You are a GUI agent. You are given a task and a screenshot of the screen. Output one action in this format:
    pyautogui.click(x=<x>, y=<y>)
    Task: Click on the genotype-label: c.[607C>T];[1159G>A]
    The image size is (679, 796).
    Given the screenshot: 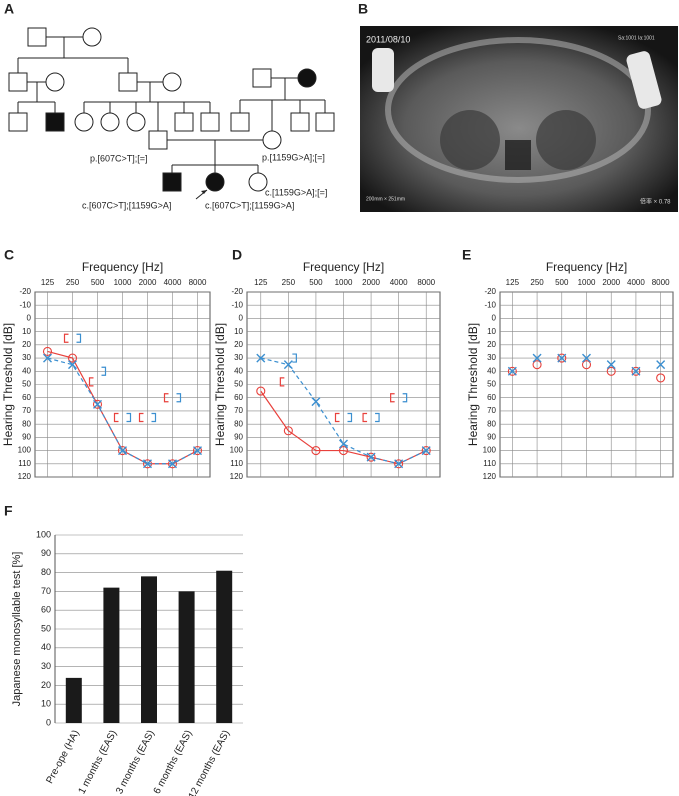 What is the action you would take?
    pyautogui.click(x=249, y=205)
    